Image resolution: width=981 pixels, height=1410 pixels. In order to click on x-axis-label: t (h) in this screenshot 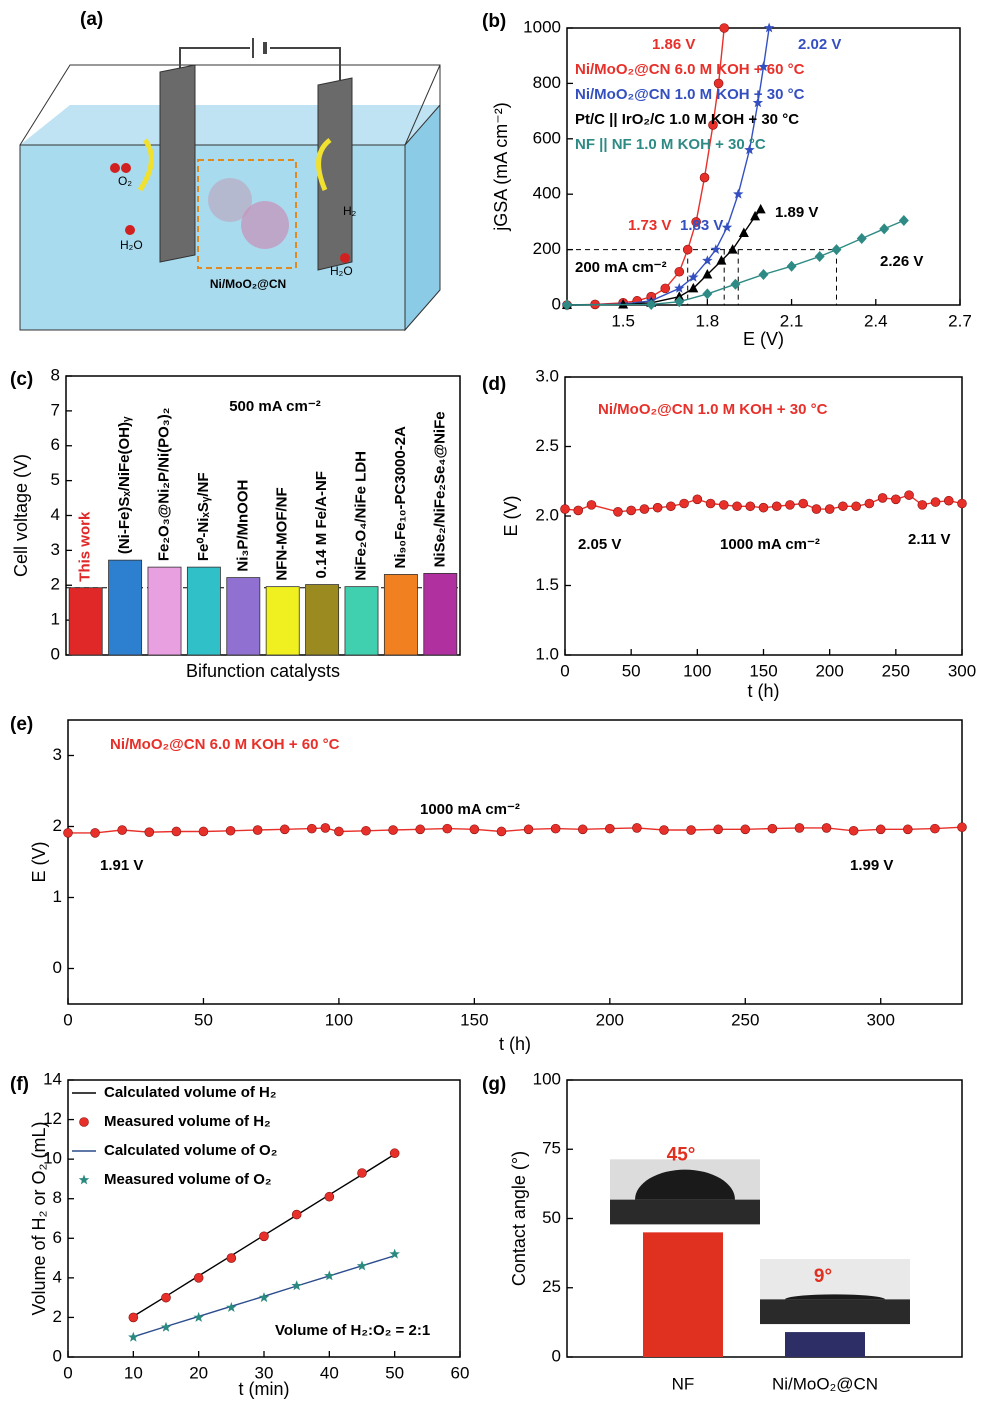, I will do `click(763, 691)`.